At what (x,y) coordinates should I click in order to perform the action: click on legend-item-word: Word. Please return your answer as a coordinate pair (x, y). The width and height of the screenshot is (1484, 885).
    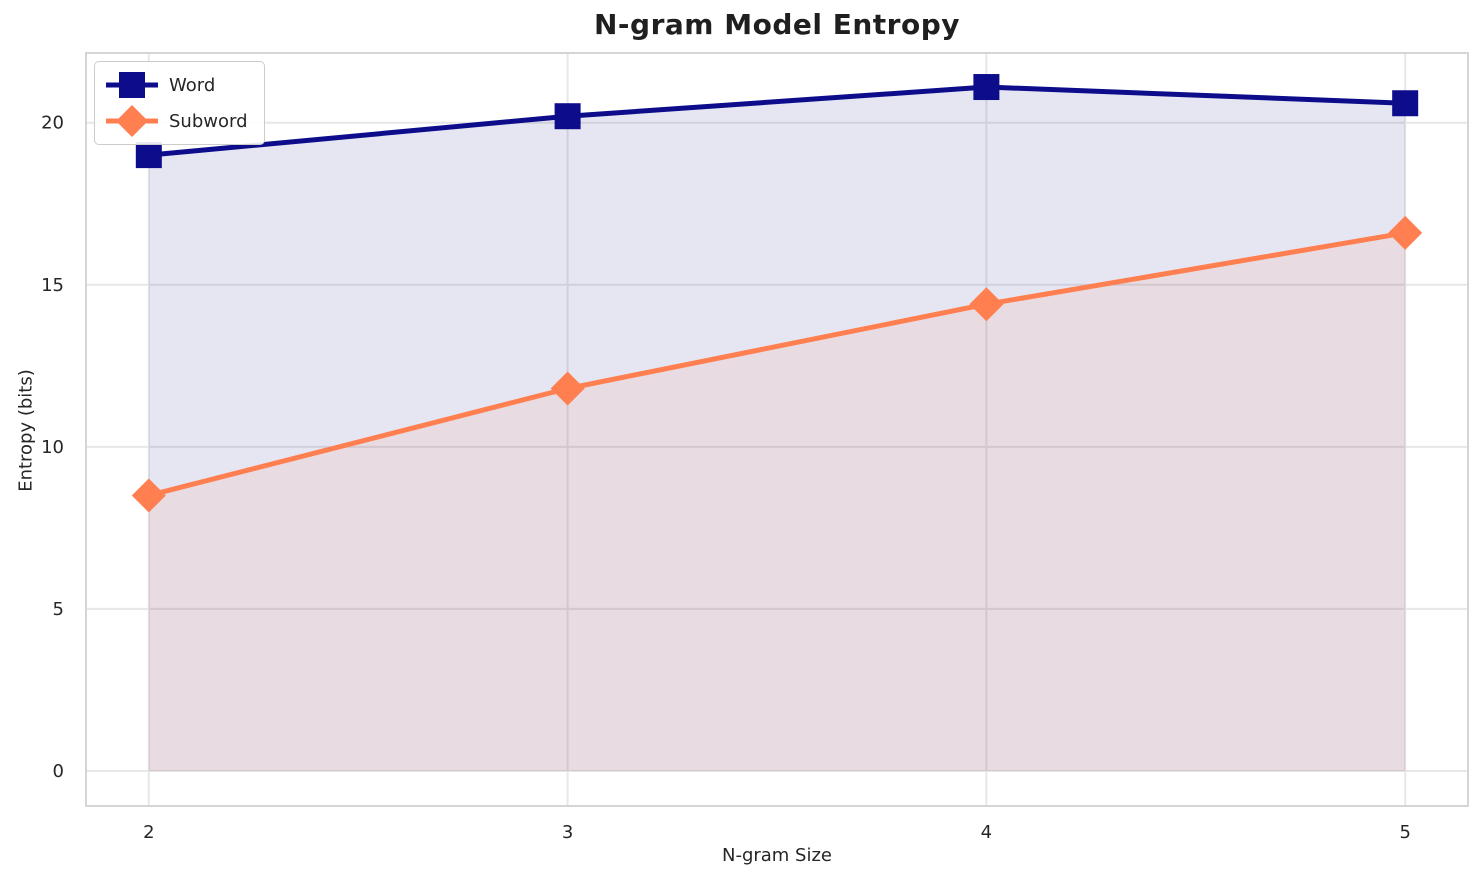
    Looking at the image, I should click on (175, 85).